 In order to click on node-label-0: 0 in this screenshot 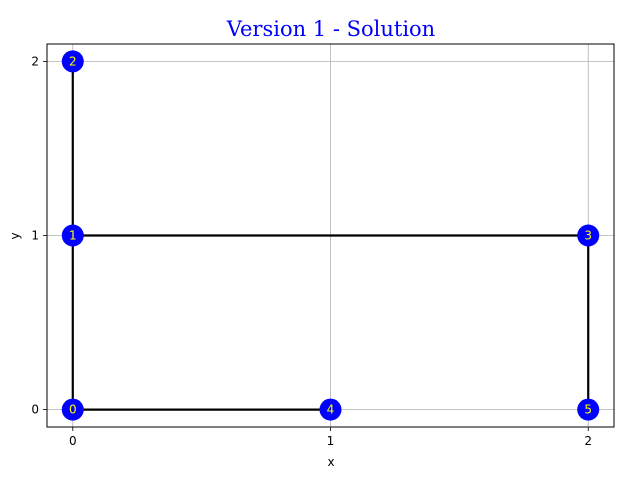, I will do `click(73, 410)`.